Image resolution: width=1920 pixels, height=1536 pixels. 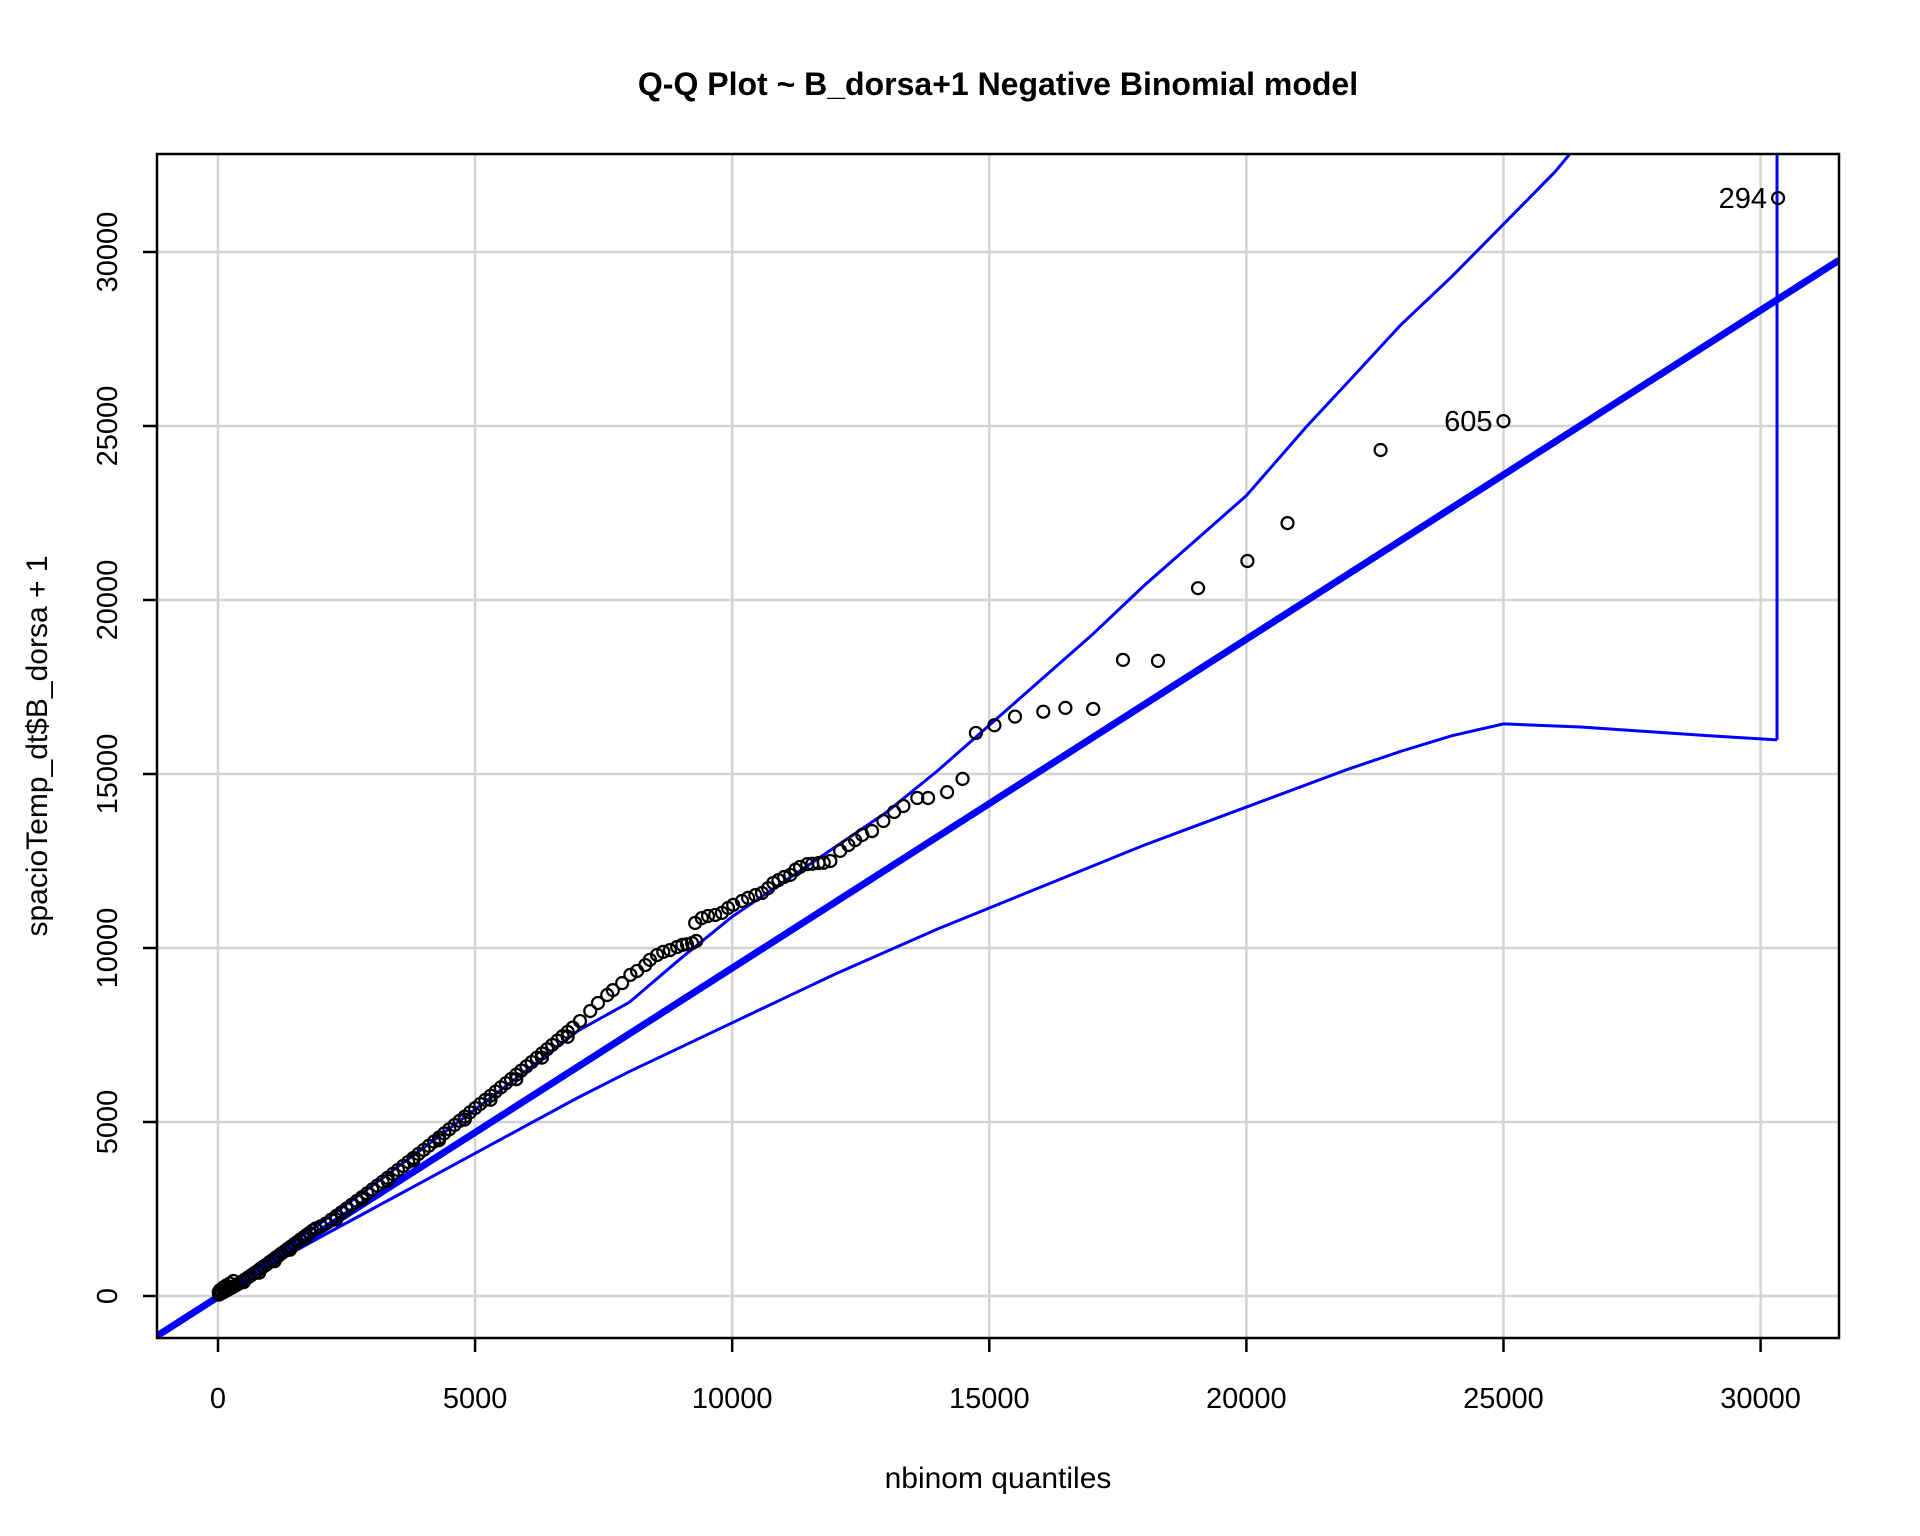 What do you see at coordinates (218, 1399) in the screenshot?
I see `x-tick-label: 0` at bounding box center [218, 1399].